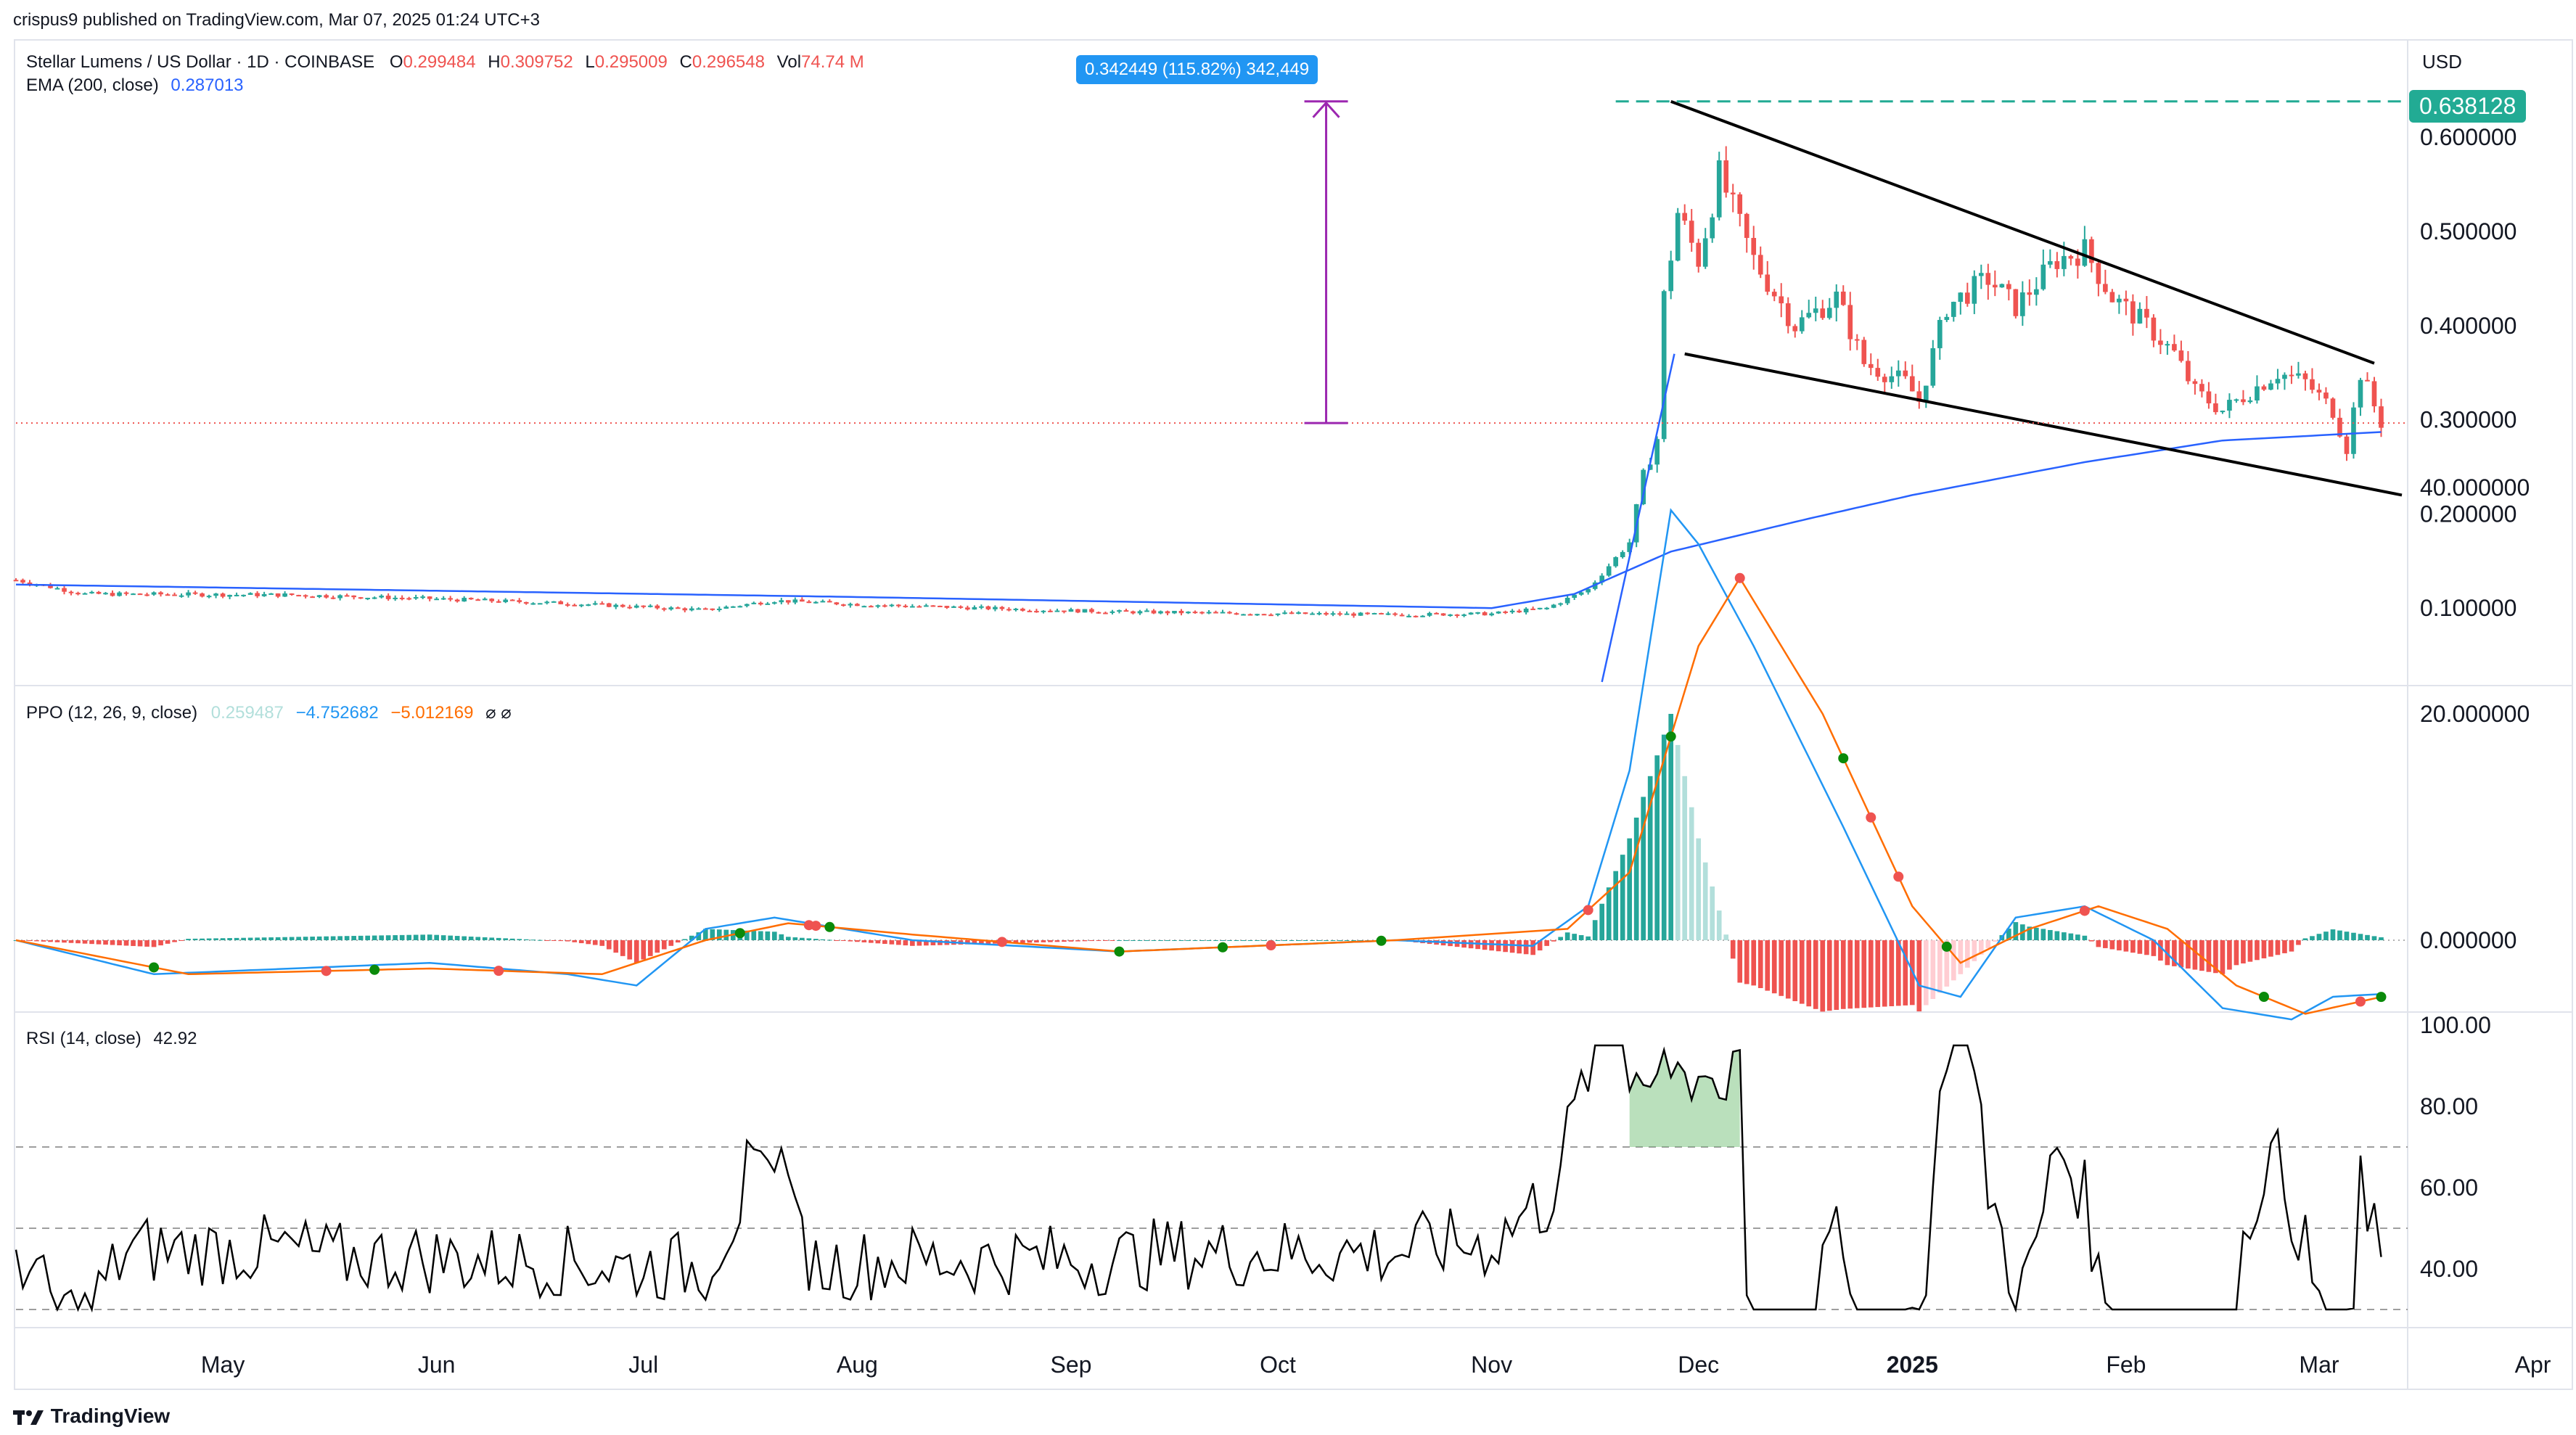 Image resolution: width=2576 pixels, height=1435 pixels. Describe the element at coordinates (1070, 1365) in the screenshot. I see `x-tick-label: Sep` at that location.